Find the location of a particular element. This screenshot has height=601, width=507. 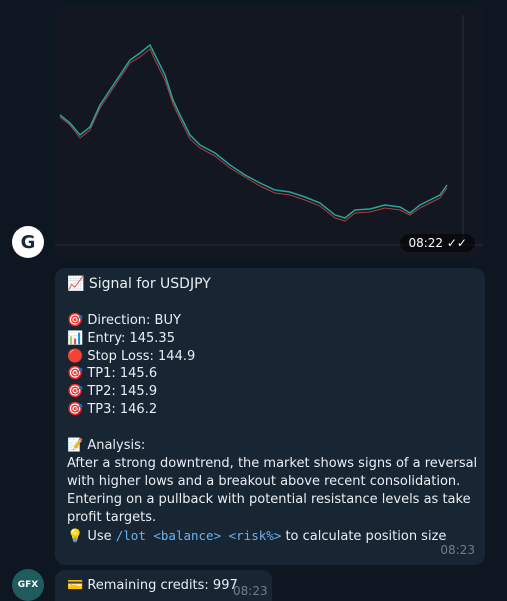

bot-avatar: GFX is located at coordinates (28, 585).